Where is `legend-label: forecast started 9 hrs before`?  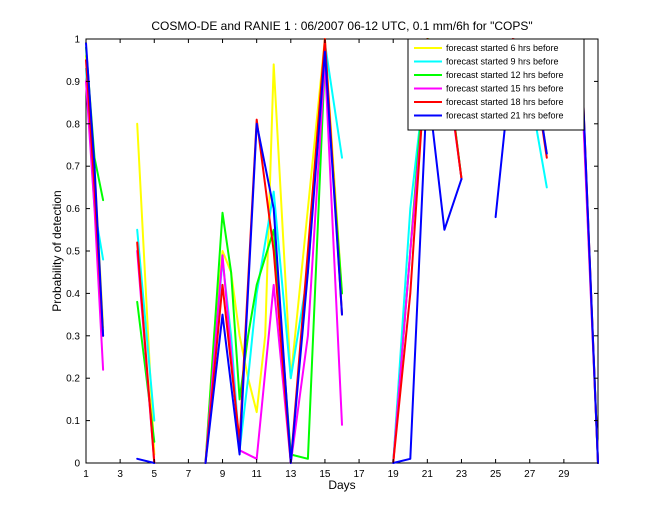
legend-label: forecast started 9 hrs before is located at coordinates (502, 62).